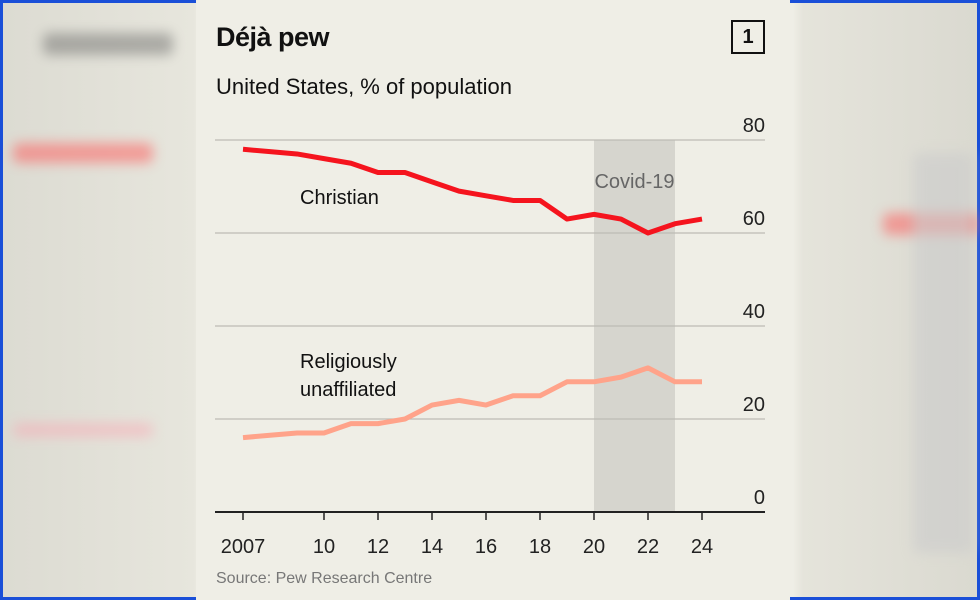 This screenshot has height=600, width=980. I want to click on chart-subtitle: United States, % of population, so click(364, 86).